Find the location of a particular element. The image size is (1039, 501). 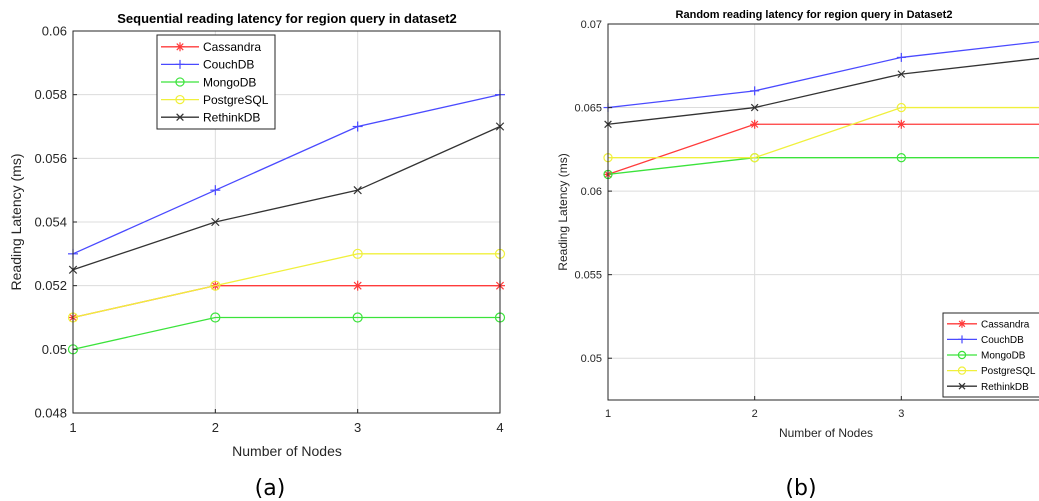

chart-a-legend-entry-mongodb: MongoDB is located at coordinates (208, 82).